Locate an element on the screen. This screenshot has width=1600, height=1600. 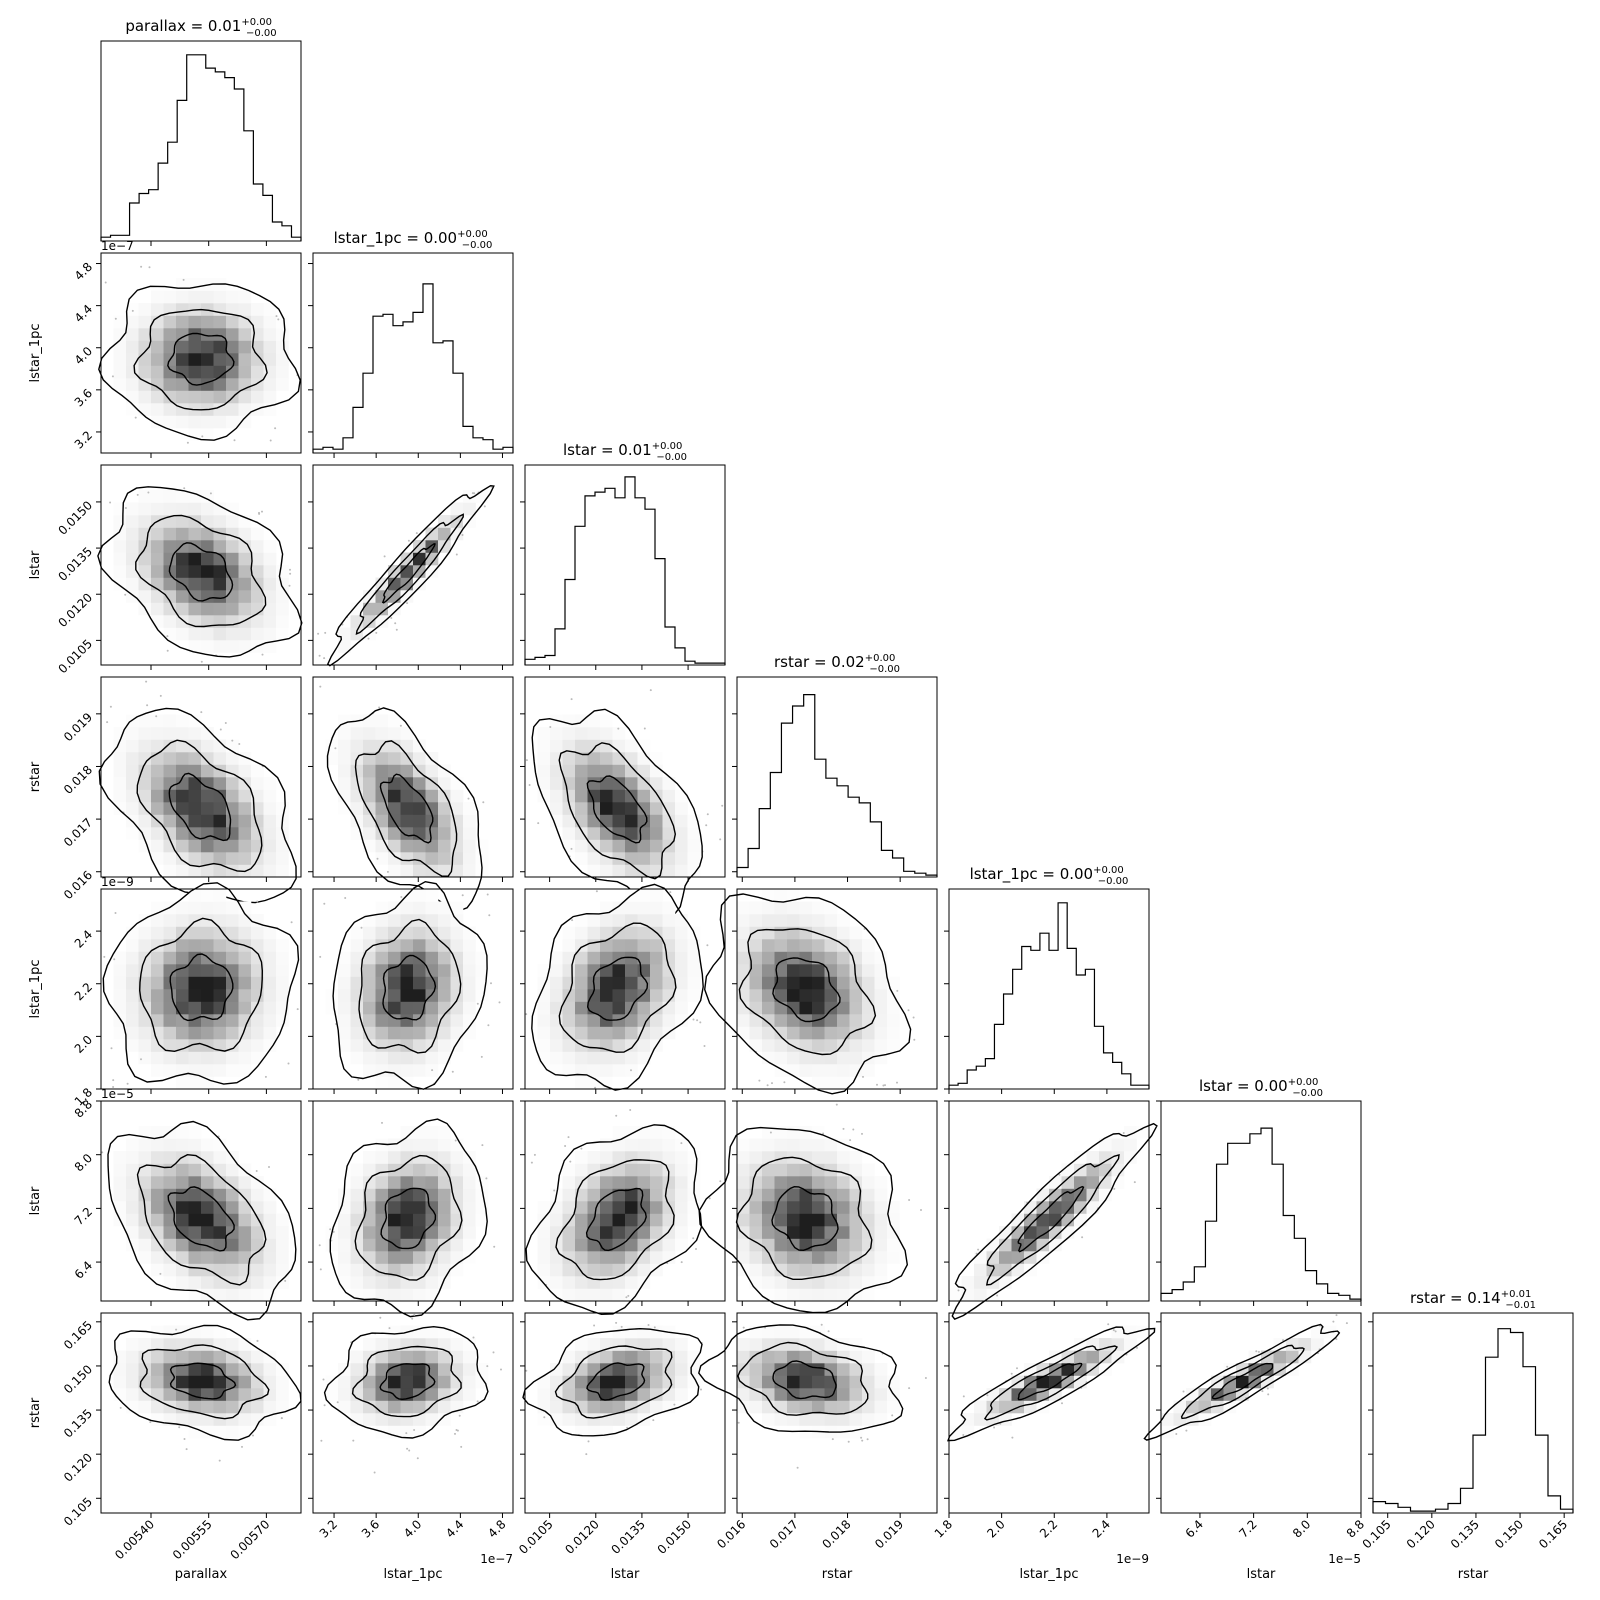
panel-title-rstar: rstar = 0.02+0.00 −0.00 is located at coordinates (837, 664).